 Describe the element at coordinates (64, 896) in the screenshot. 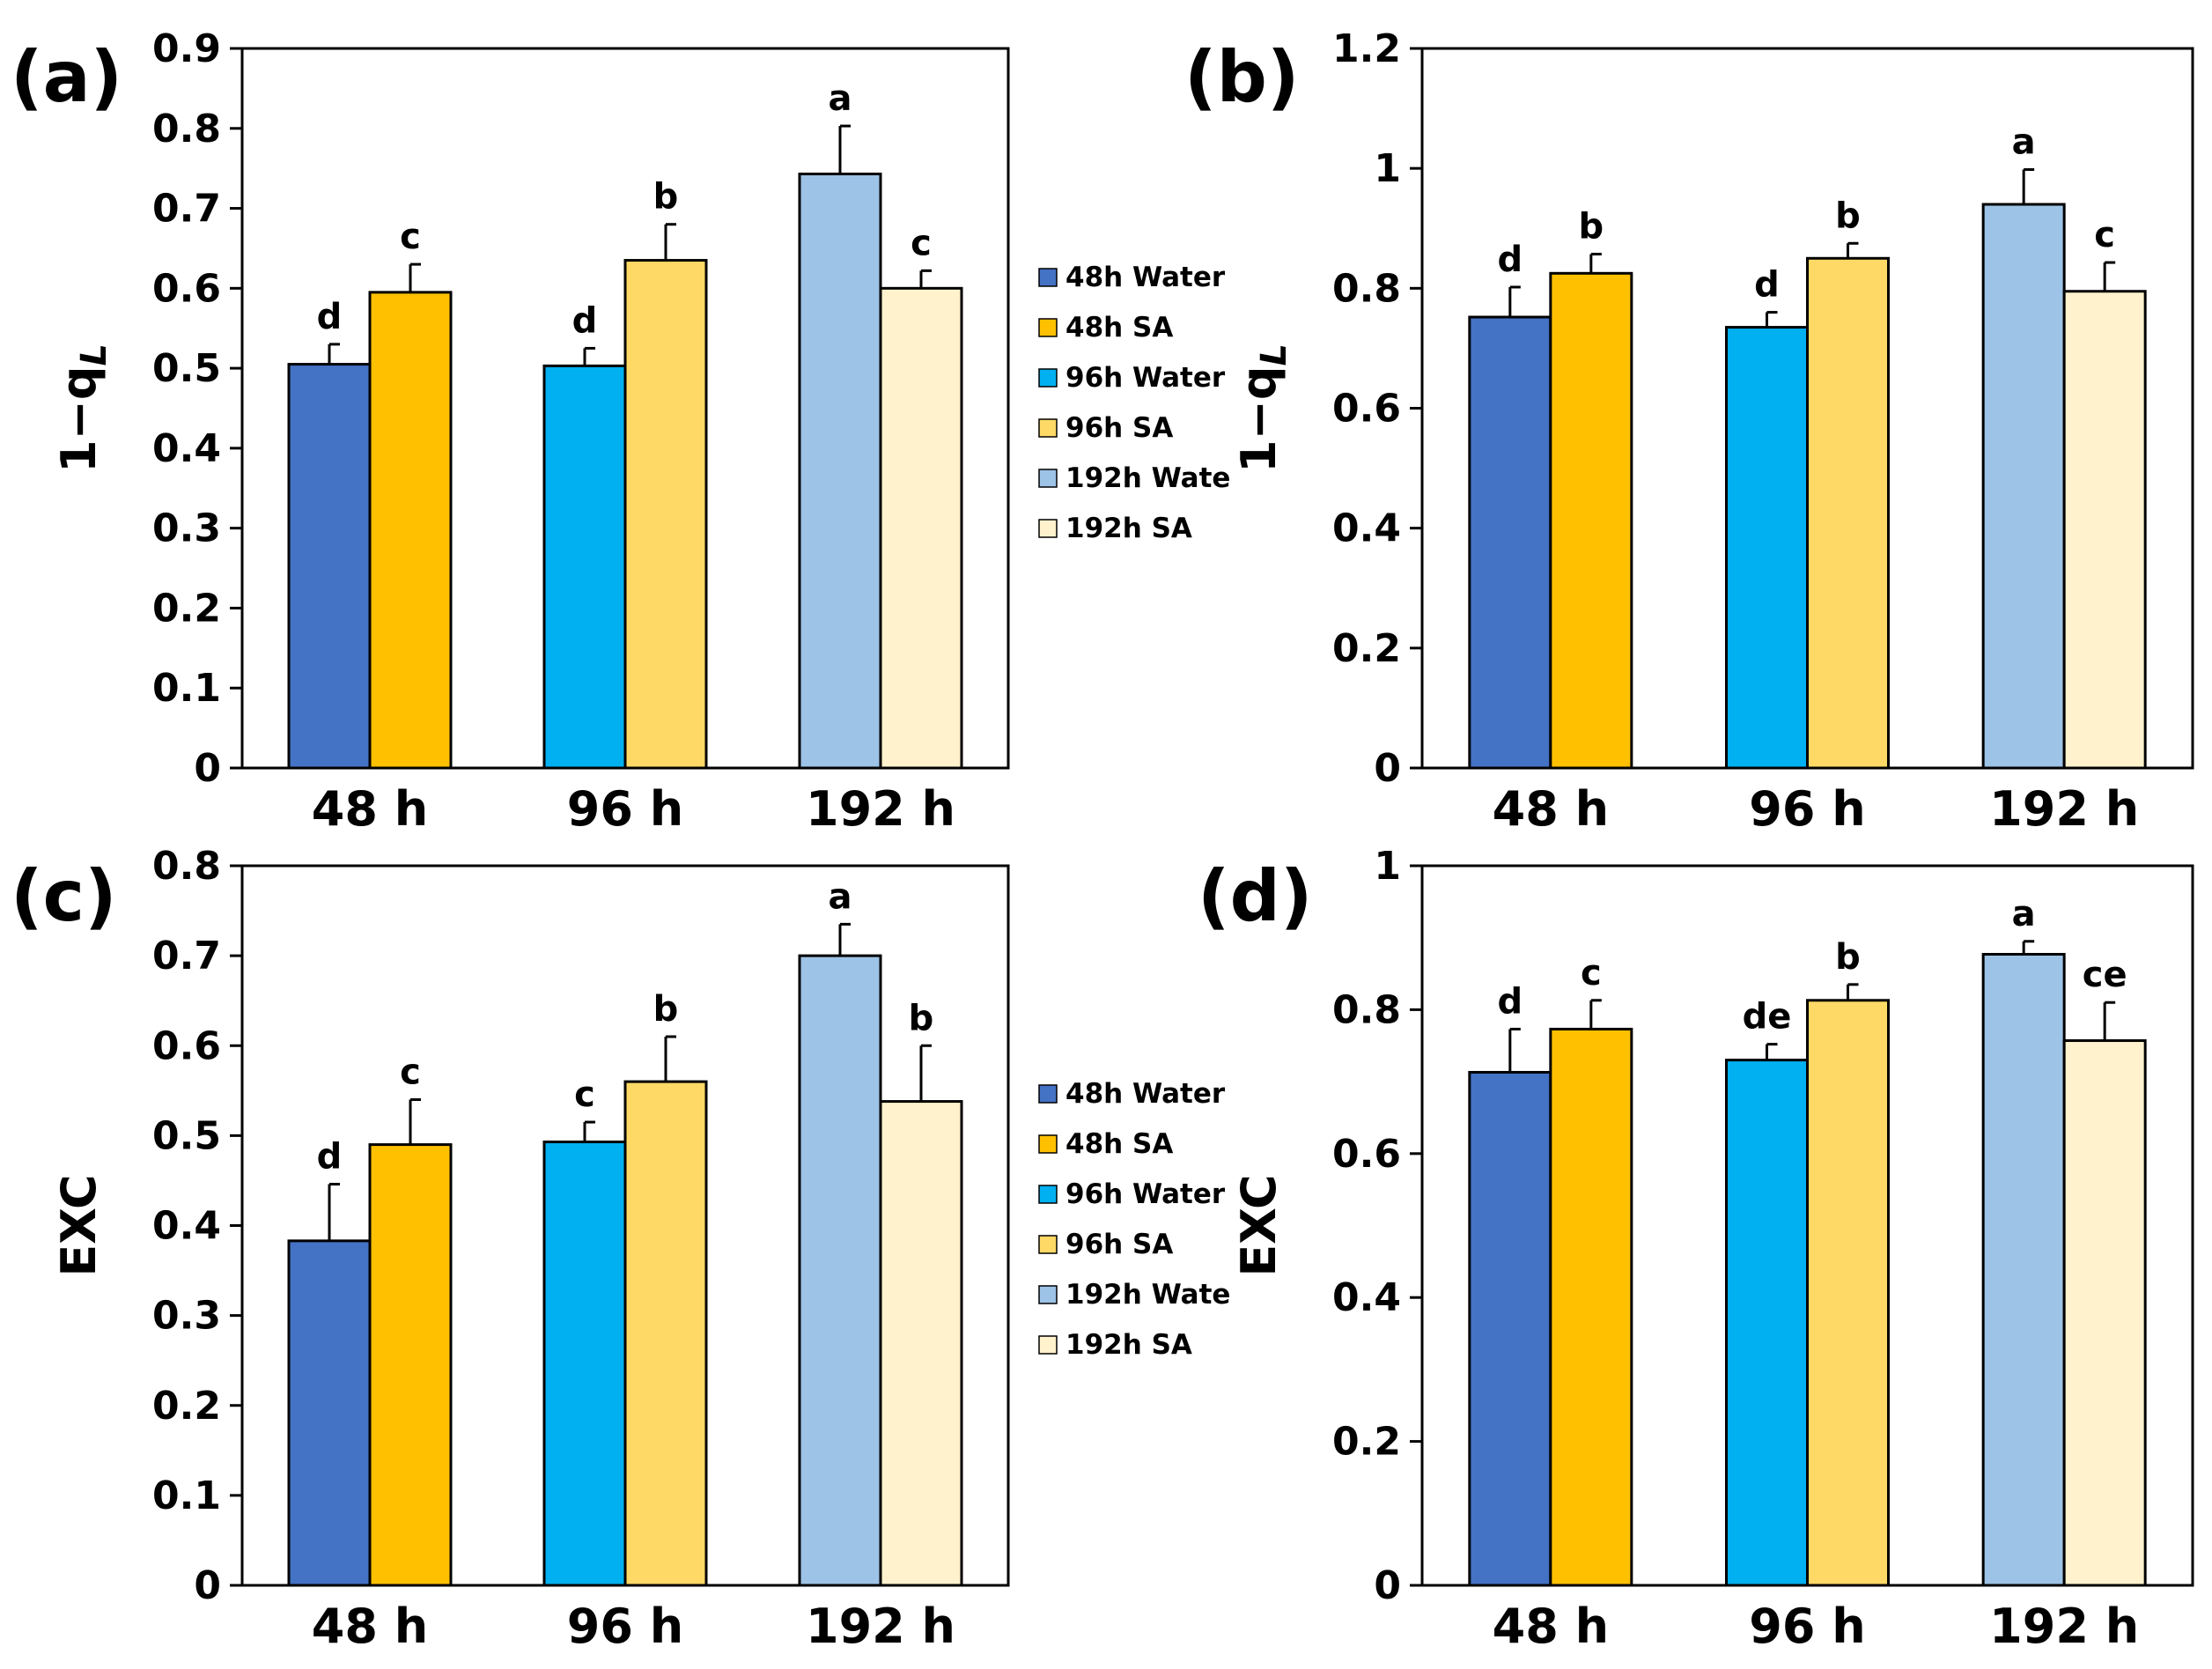

I see `panel-label: (c)` at that location.